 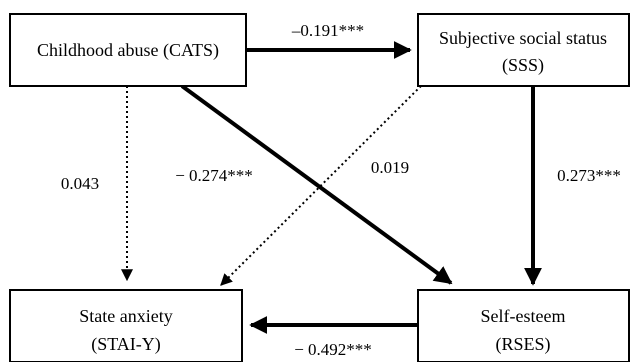 I want to click on node-state-anxiety-abbrev: (STAI-Y), so click(x=126, y=344).